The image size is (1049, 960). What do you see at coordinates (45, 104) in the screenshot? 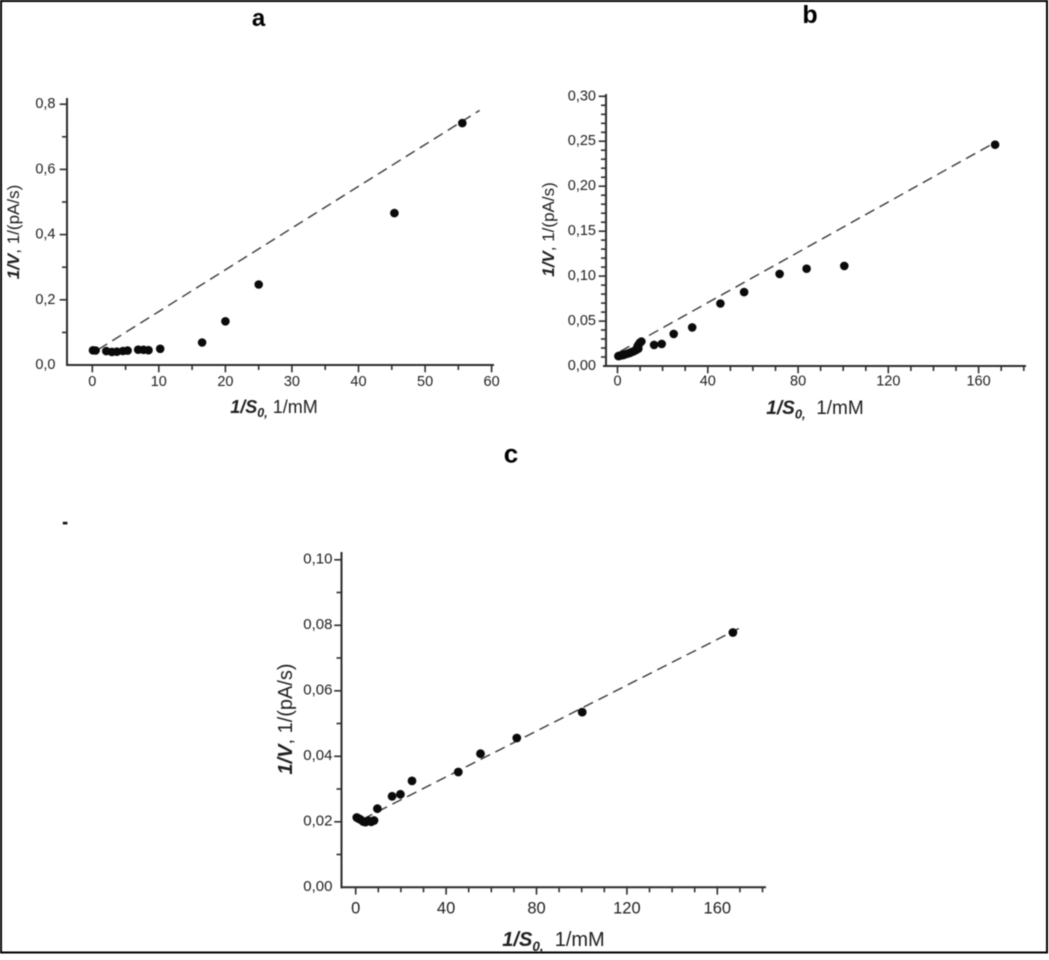
I see `svg-text: 0,8` at bounding box center [45, 104].